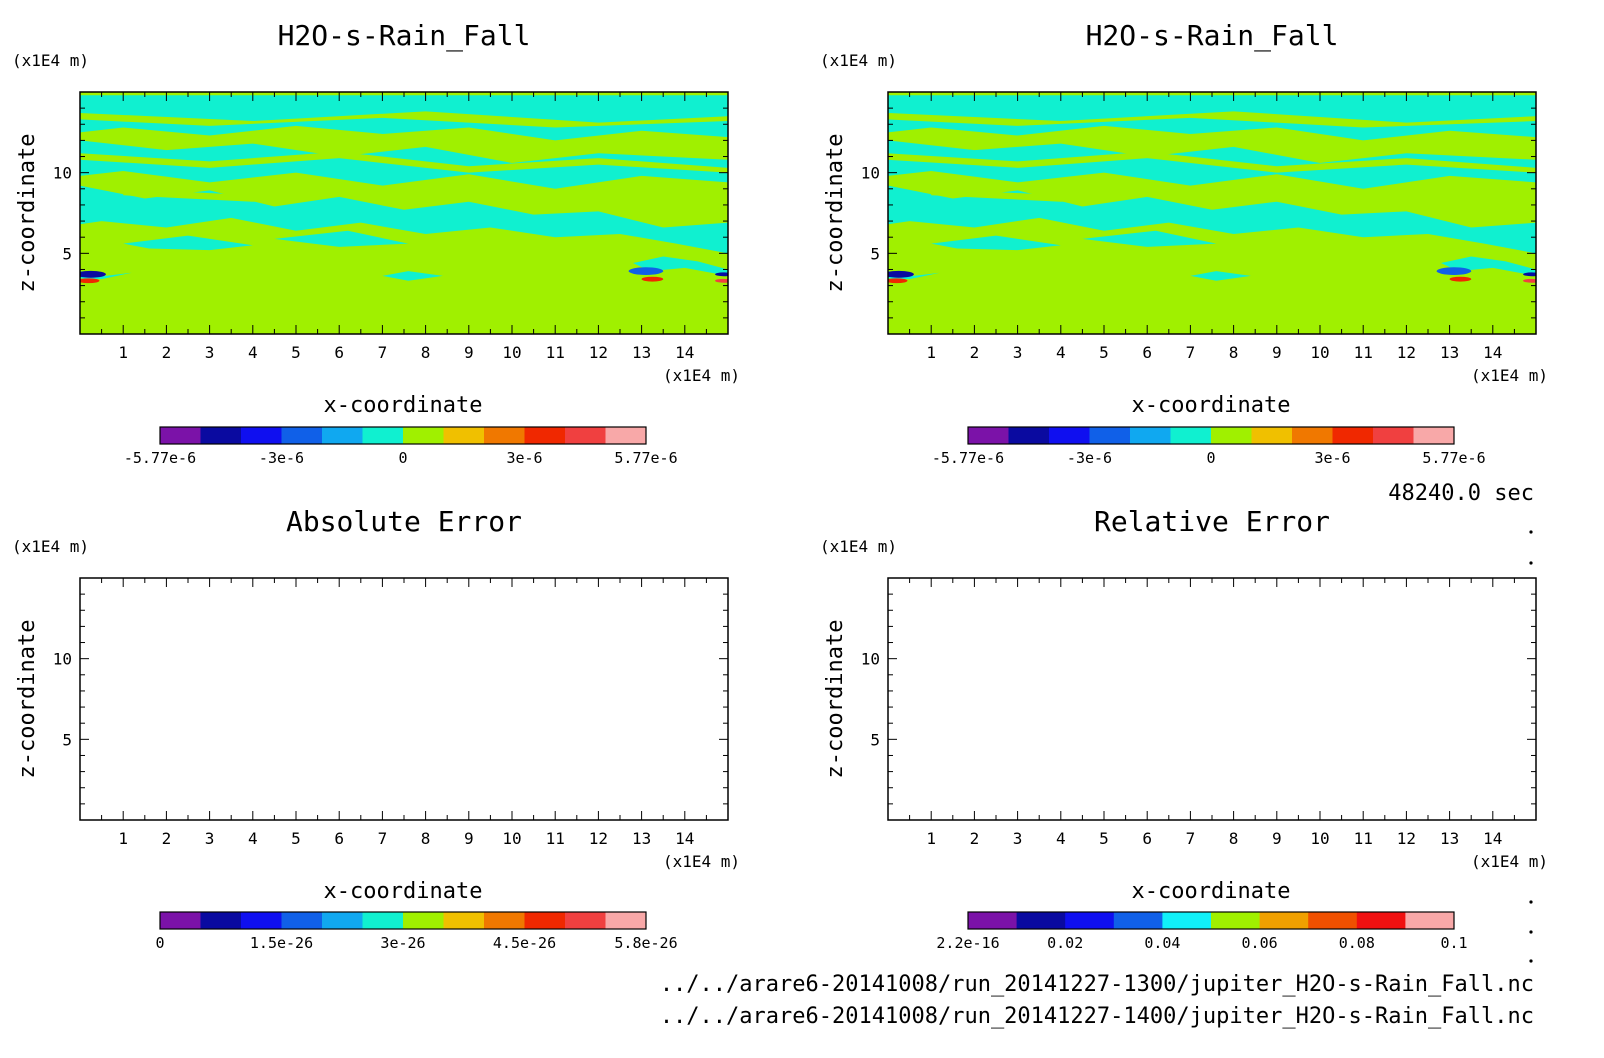 This screenshot has width=1604, height=1058. Describe the element at coordinates (281, 458) in the screenshot. I see `colorbar-tick-label: -3e-6` at that location.